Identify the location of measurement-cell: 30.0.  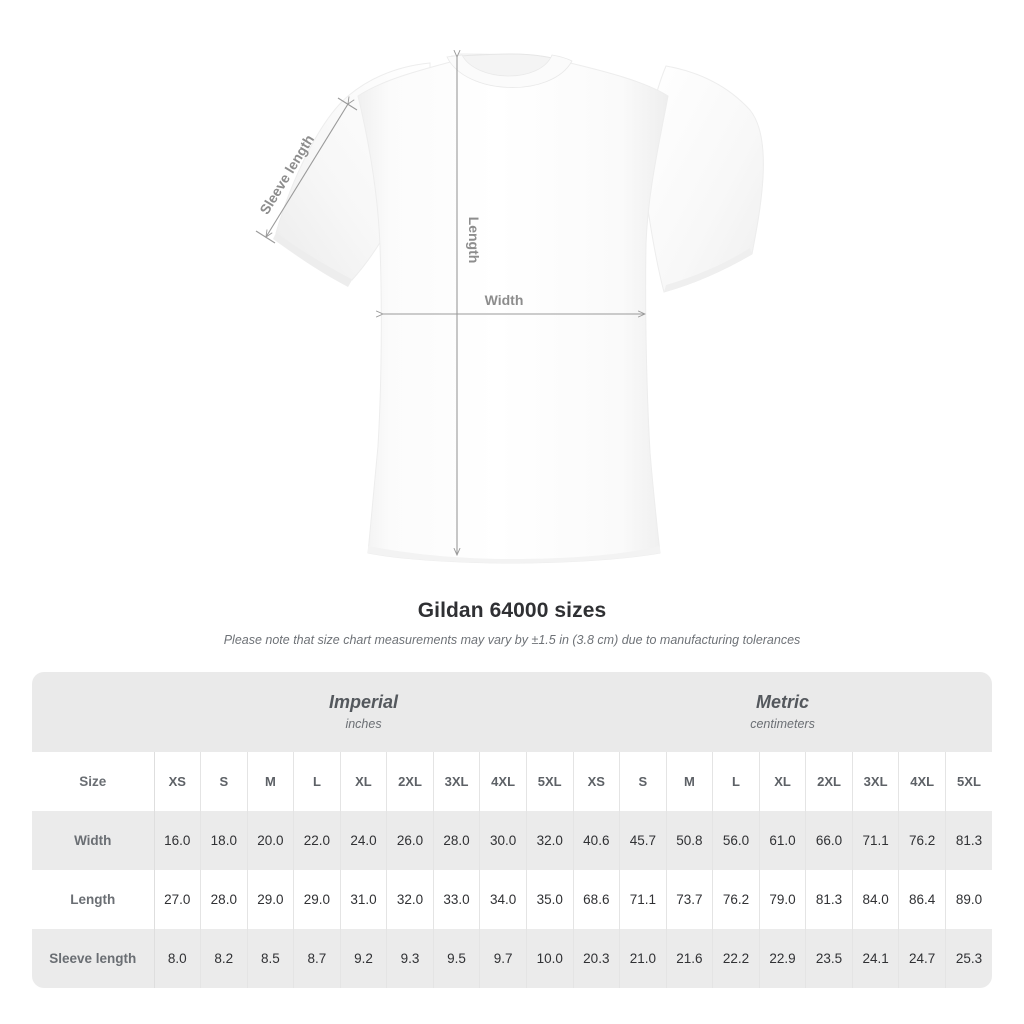
(503, 840).